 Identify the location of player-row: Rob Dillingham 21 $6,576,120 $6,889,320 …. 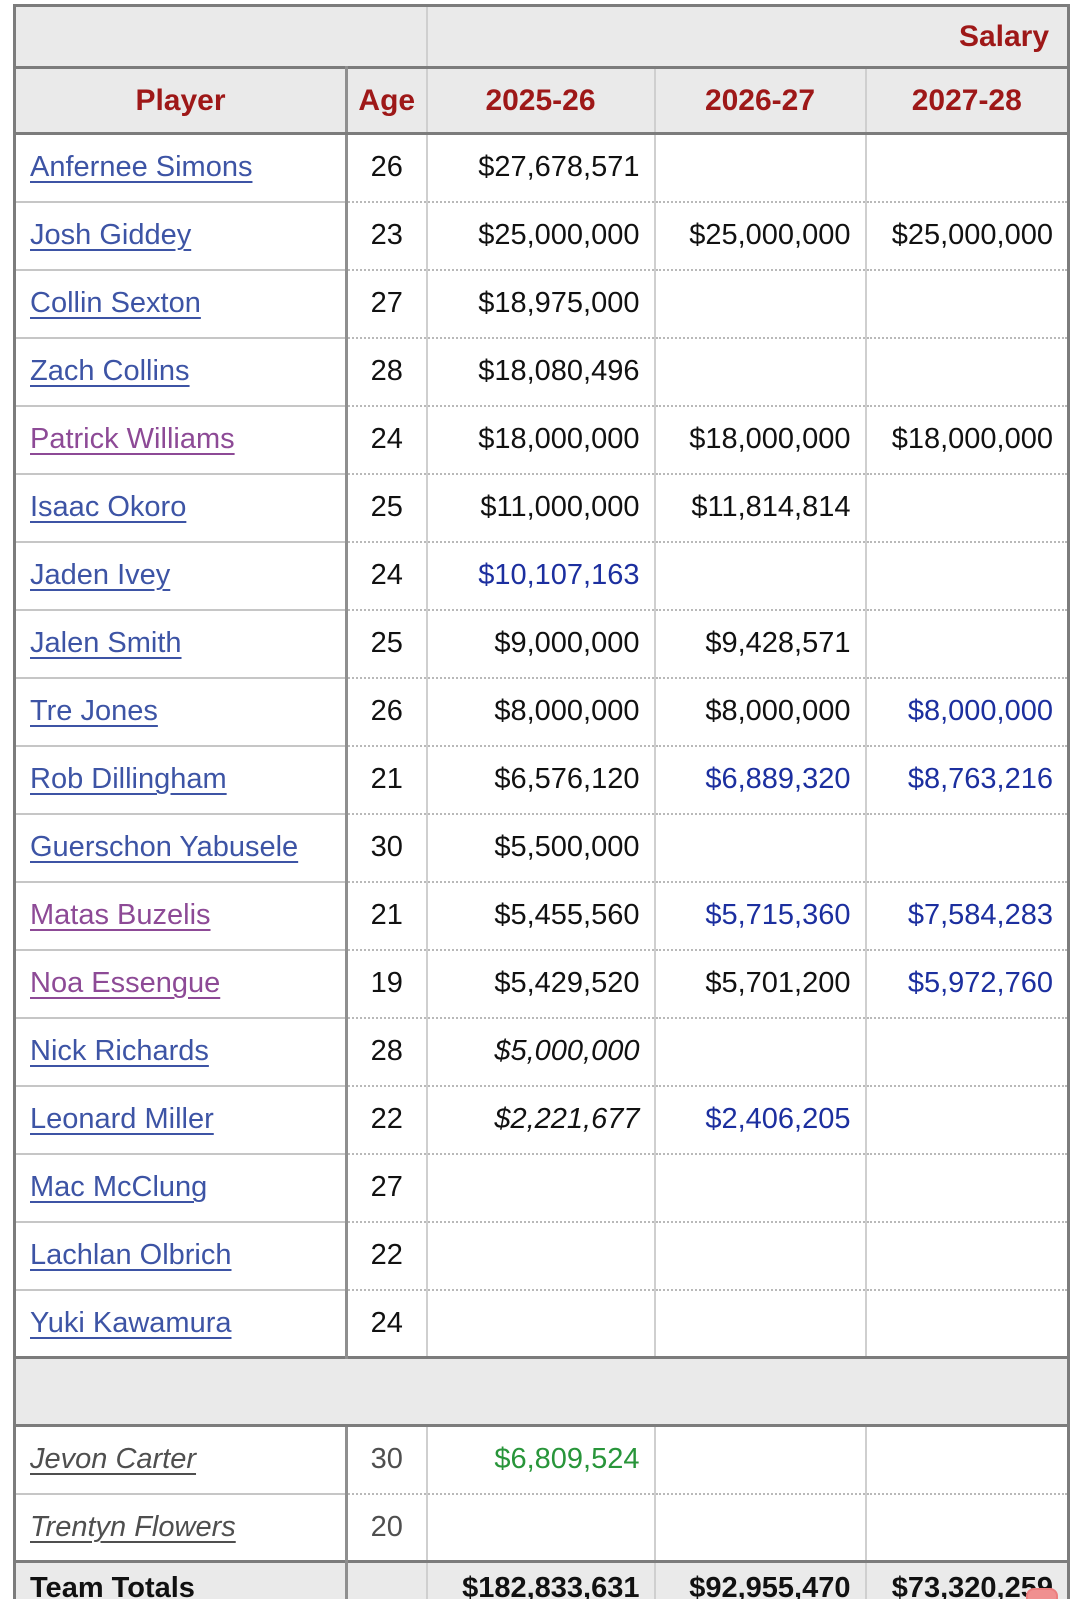
(541, 779).